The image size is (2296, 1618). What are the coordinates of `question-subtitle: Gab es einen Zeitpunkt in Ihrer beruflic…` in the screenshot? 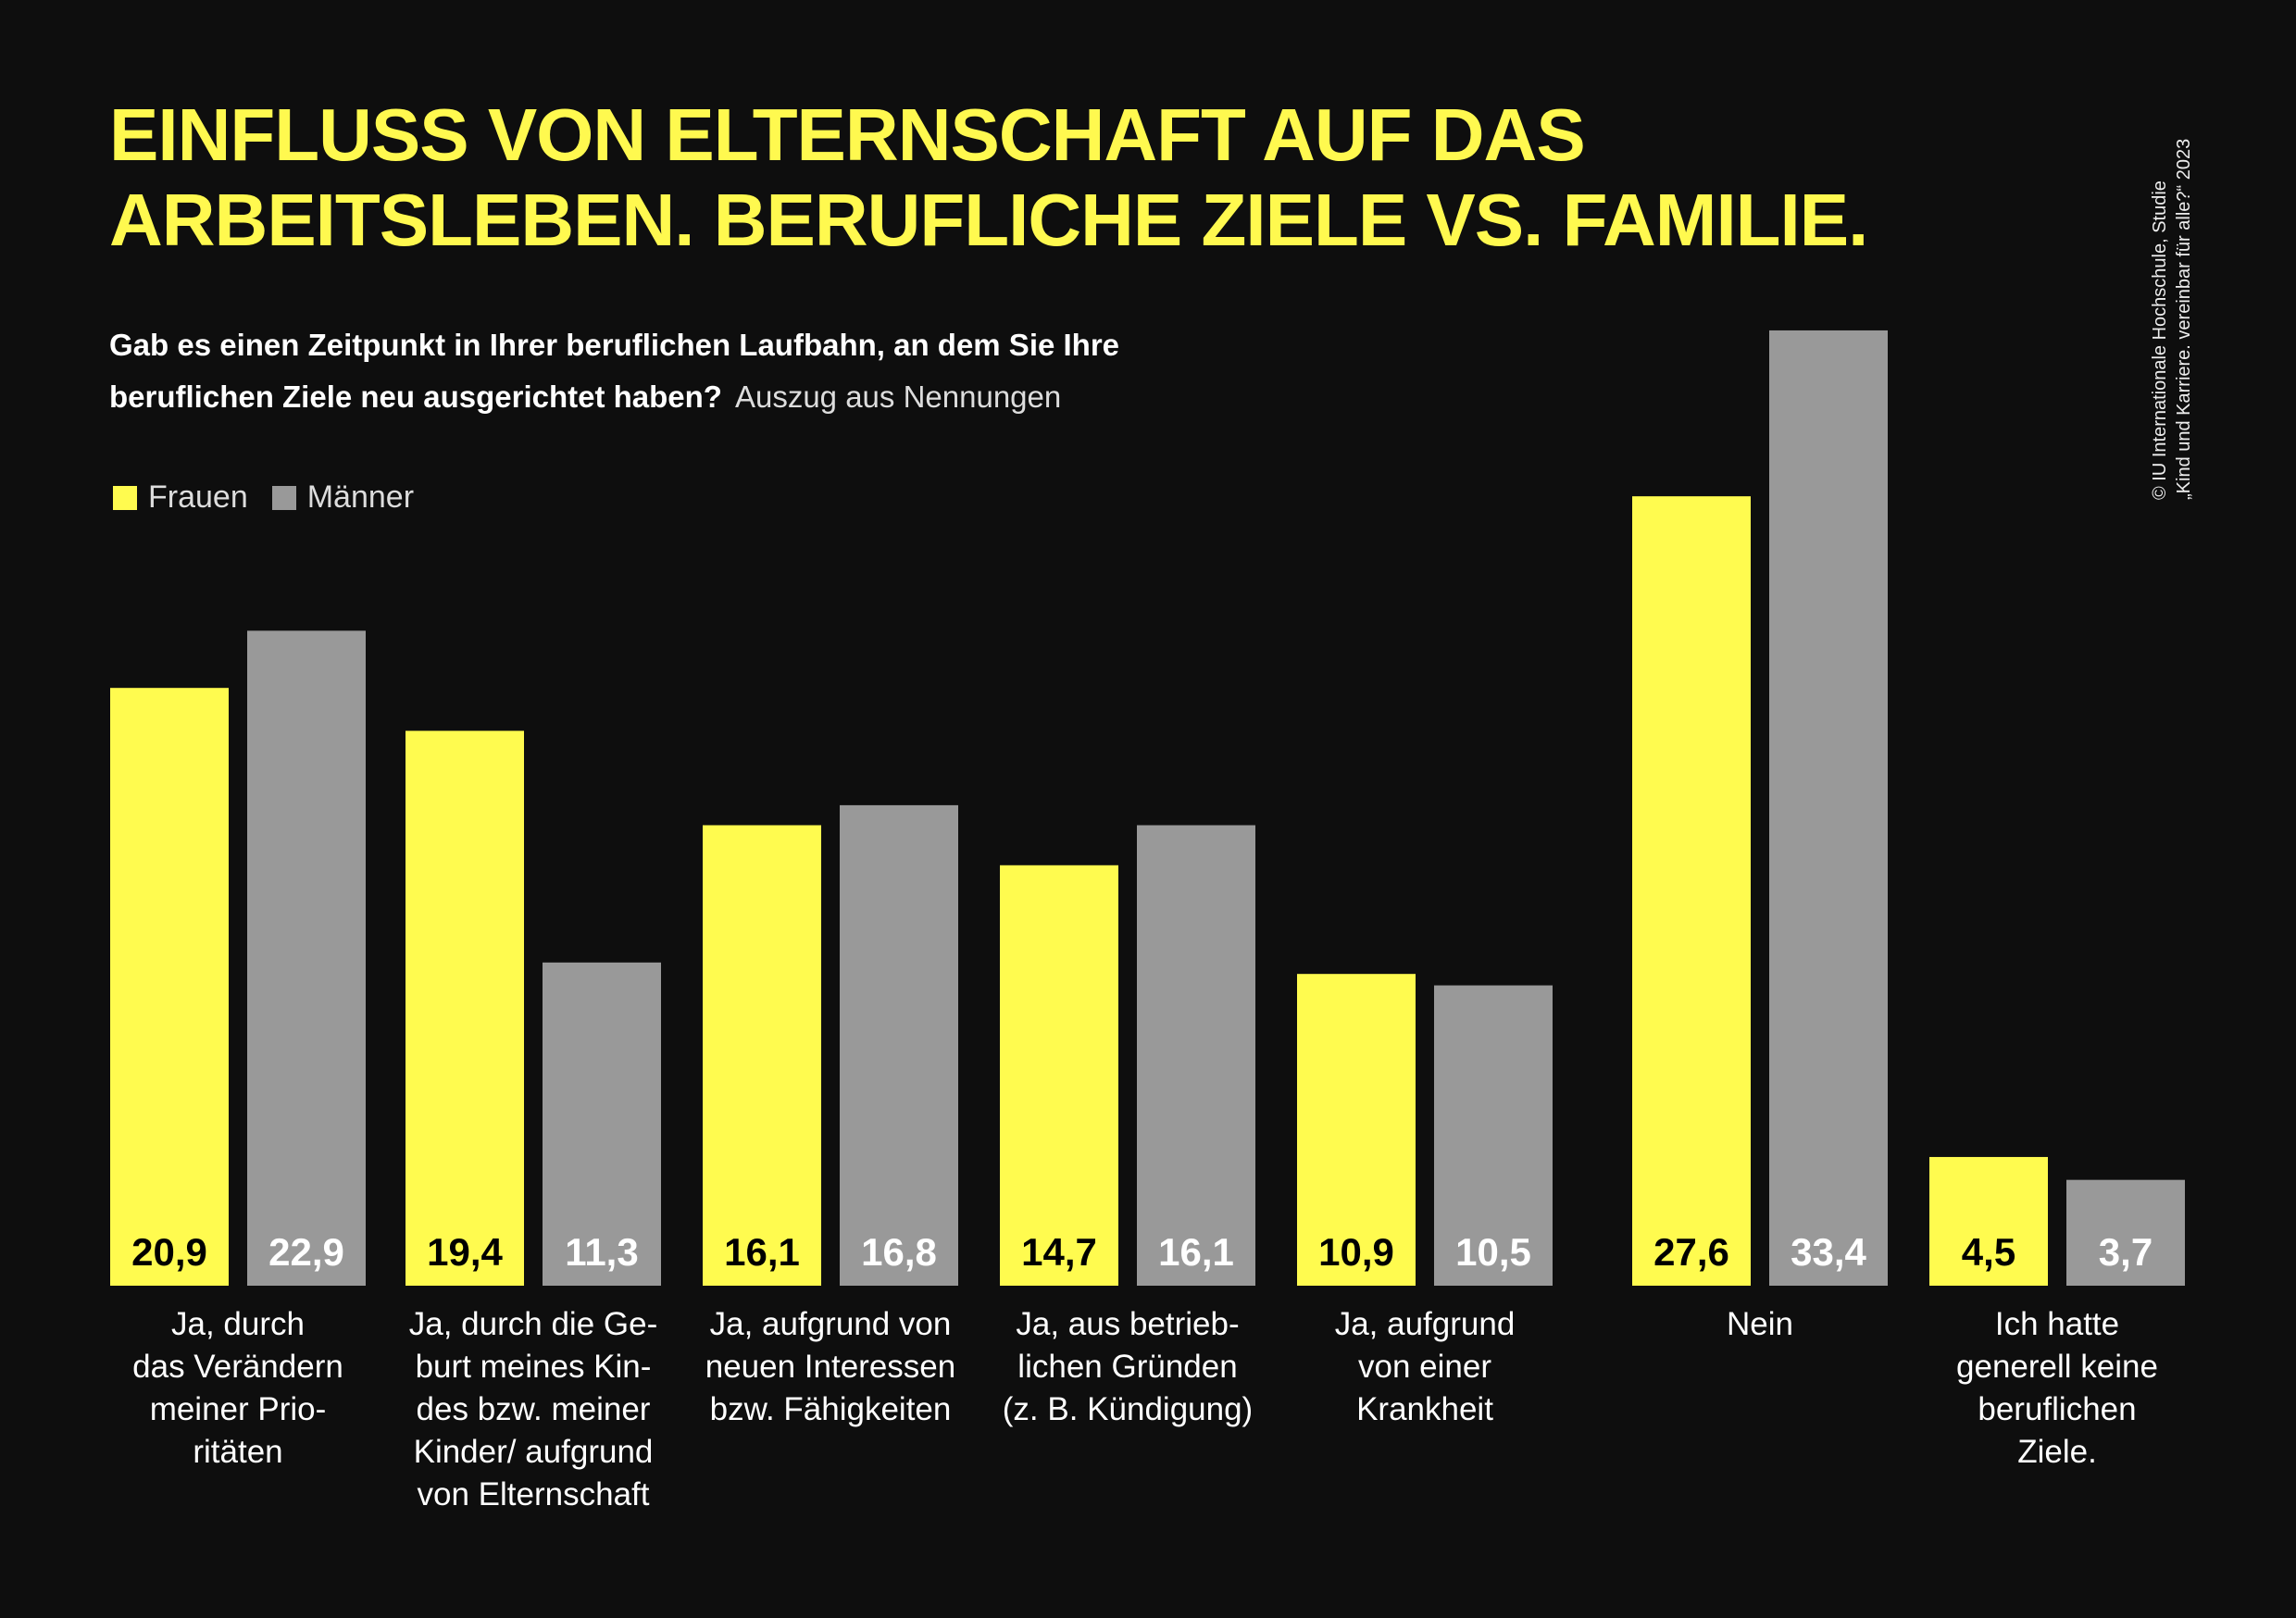 It's located at (757, 371).